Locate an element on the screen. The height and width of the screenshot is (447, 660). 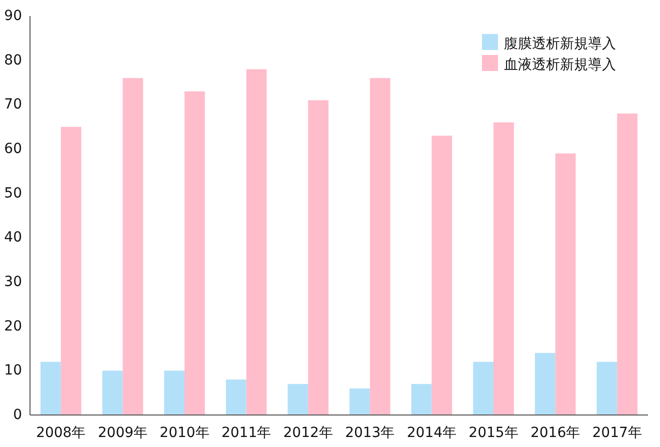
x-tick-label: 2016年 is located at coordinates (555, 433).